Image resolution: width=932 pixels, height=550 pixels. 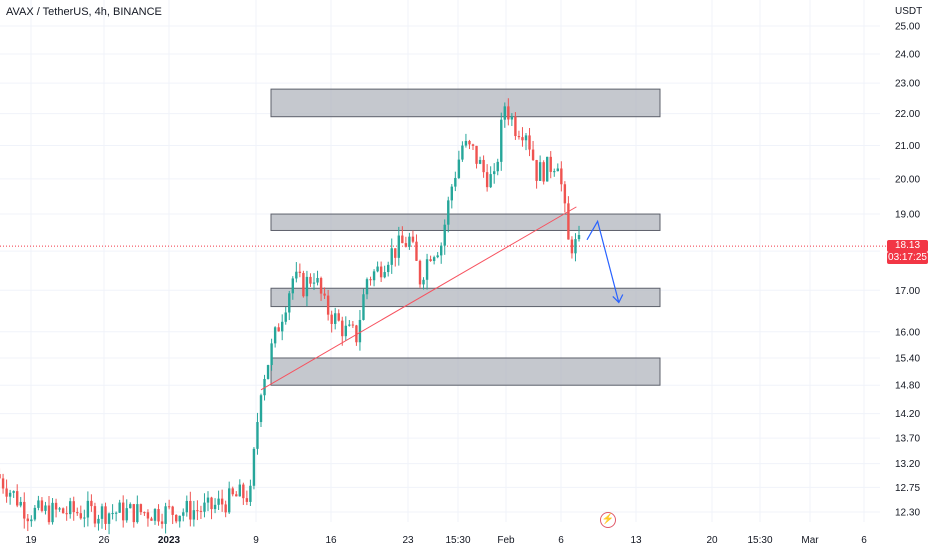 What do you see at coordinates (408, 540) in the screenshot?
I see `time-tick-label: 23` at bounding box center [408, 540].